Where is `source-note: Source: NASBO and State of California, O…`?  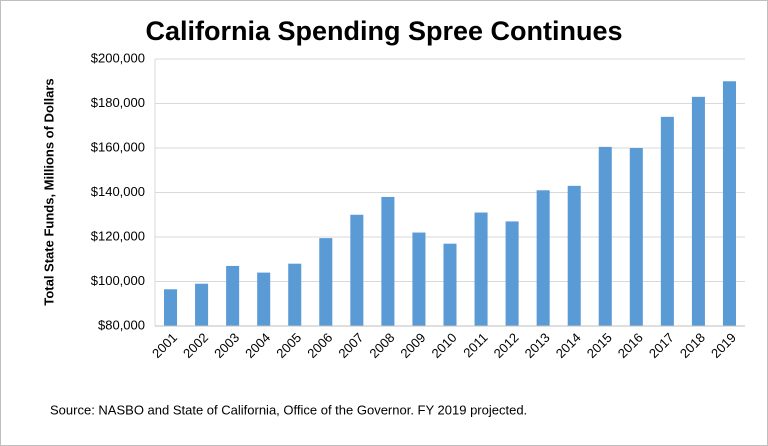 source-note: Source: NASBO and State of California, O… is located at coordinates (288, 409).